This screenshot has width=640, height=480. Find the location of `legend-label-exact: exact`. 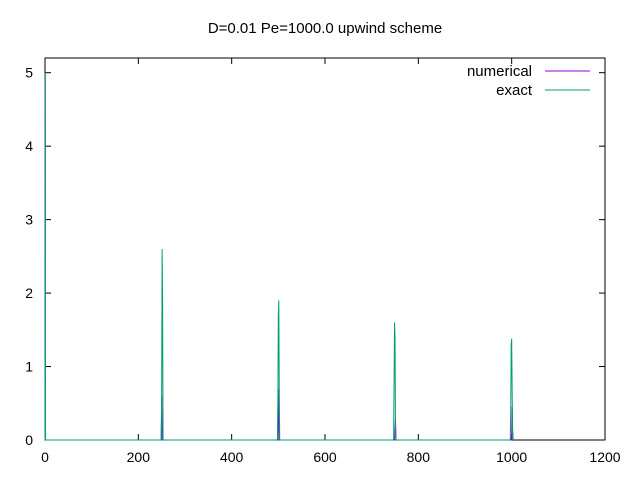

legend-label-exact: exact is located at coordinates (514, 90).